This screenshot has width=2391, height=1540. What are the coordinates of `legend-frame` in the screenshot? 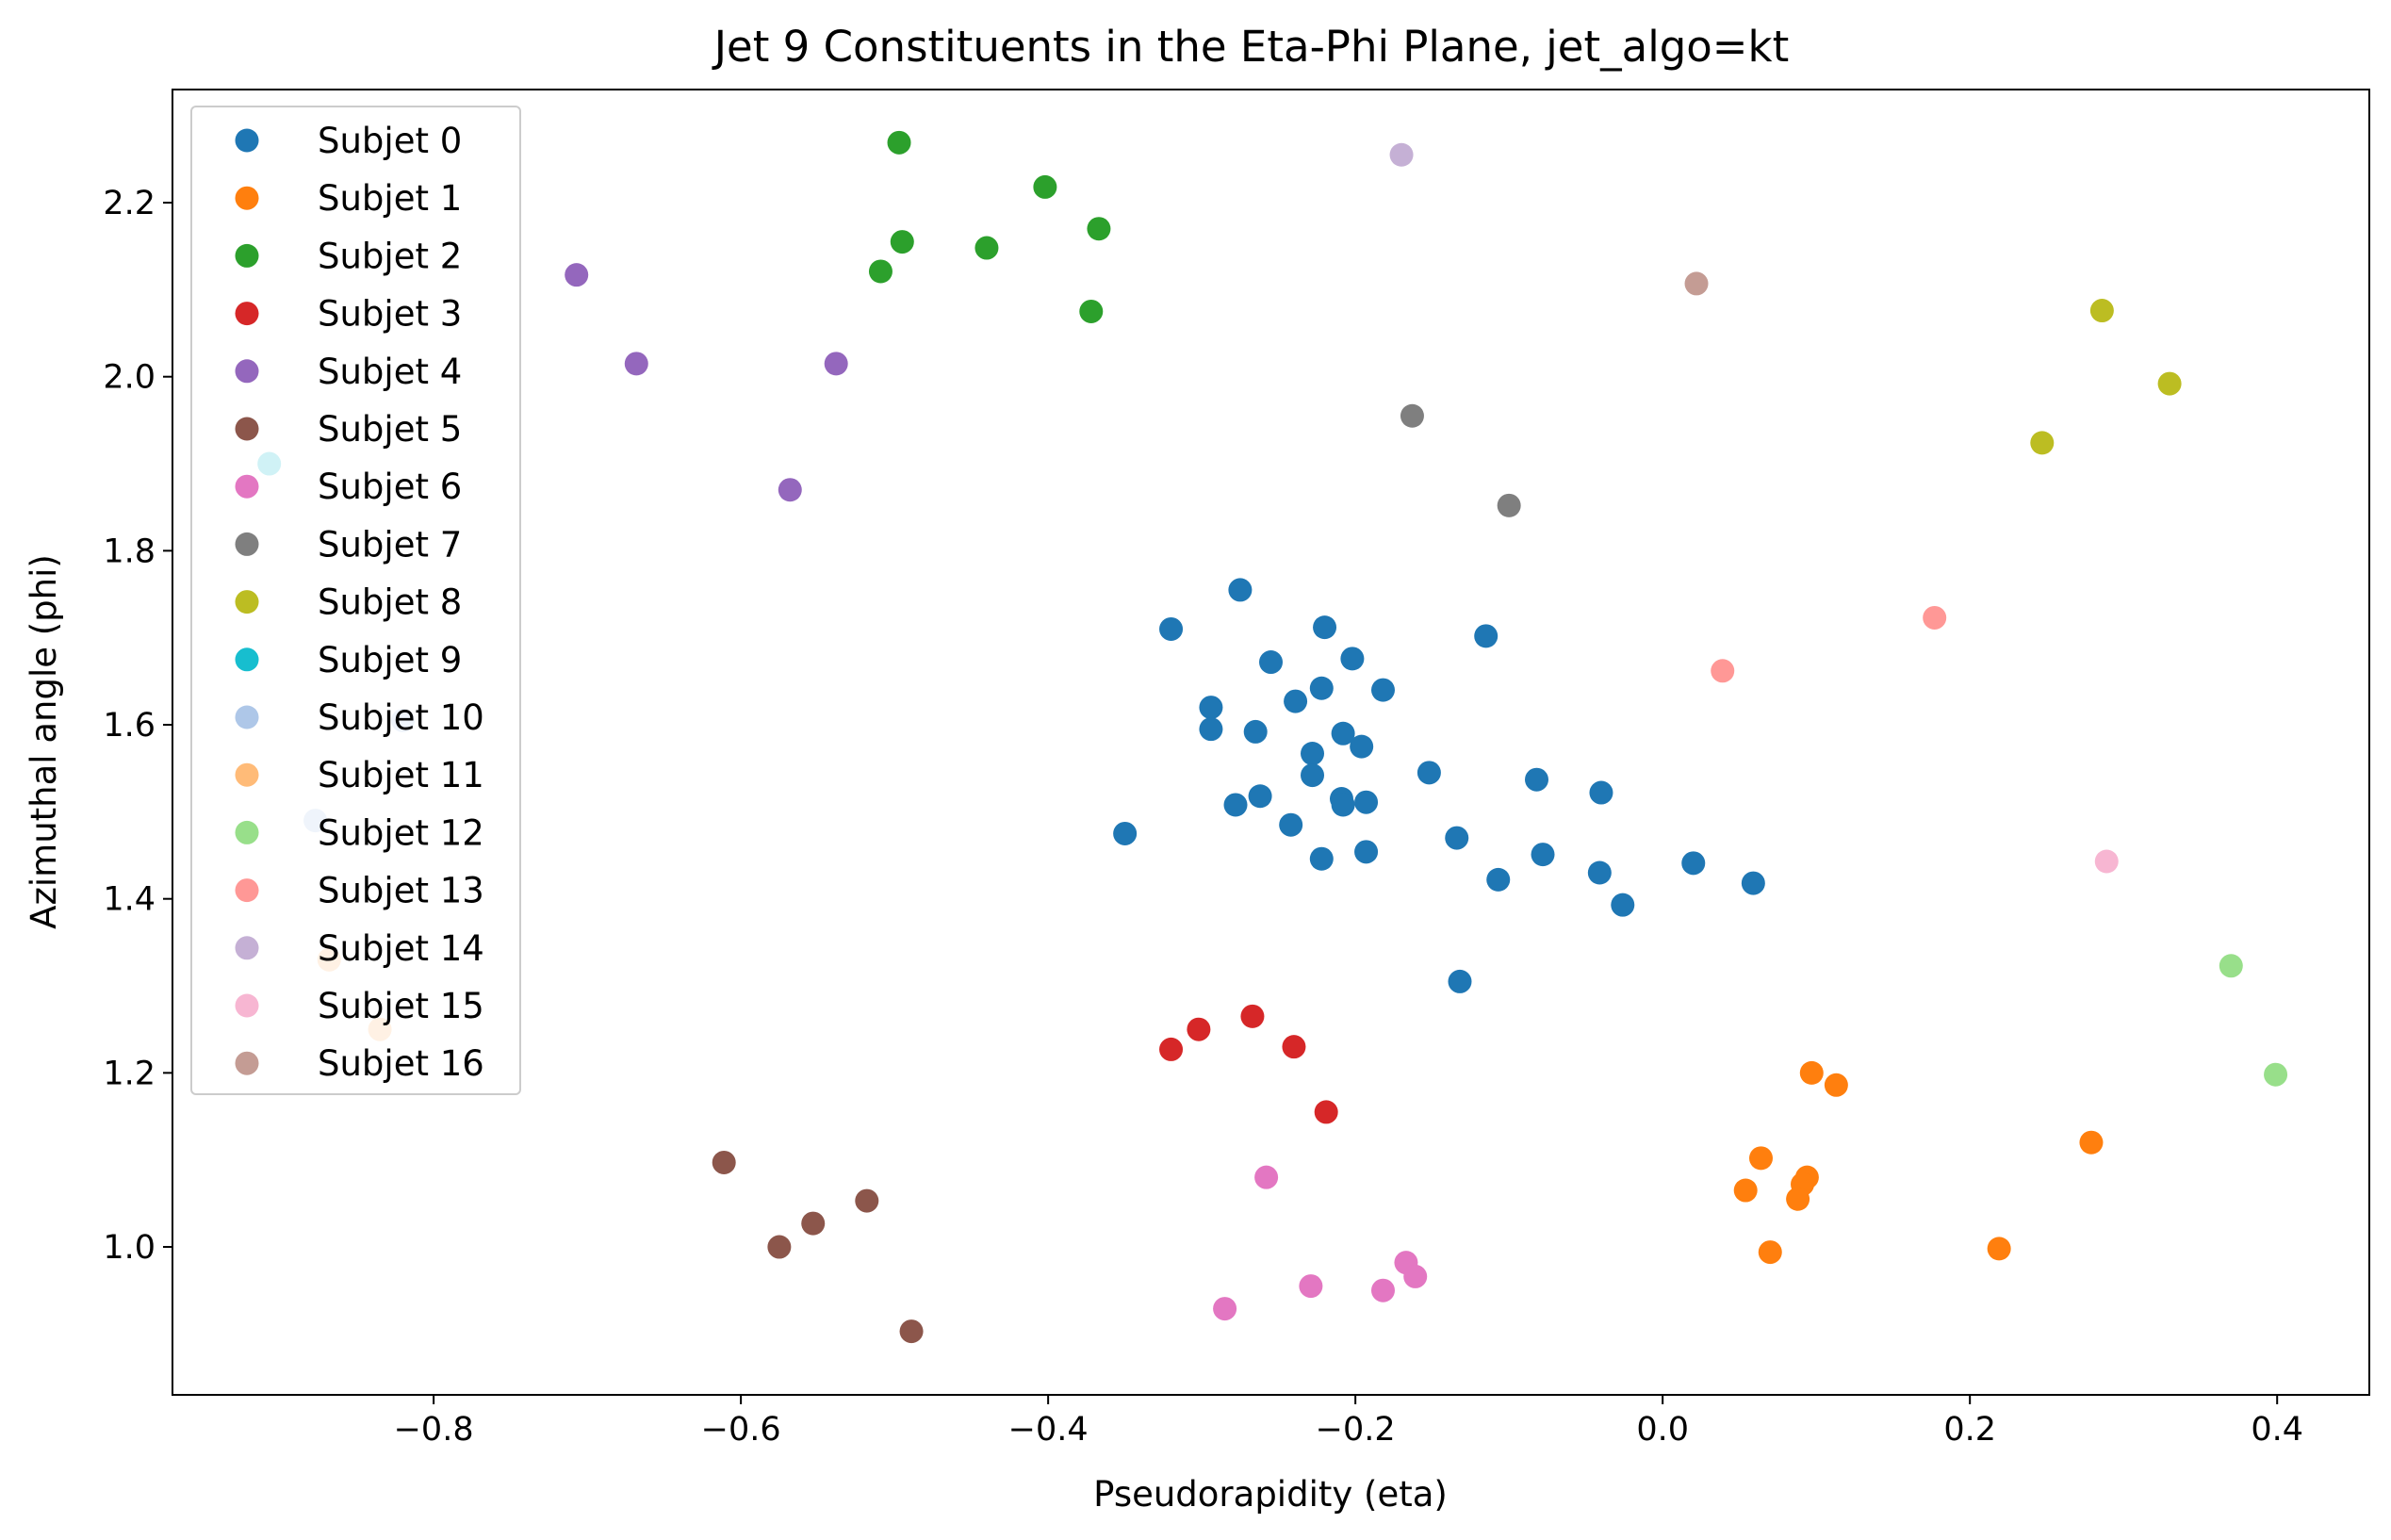 It's located at (355, 600).